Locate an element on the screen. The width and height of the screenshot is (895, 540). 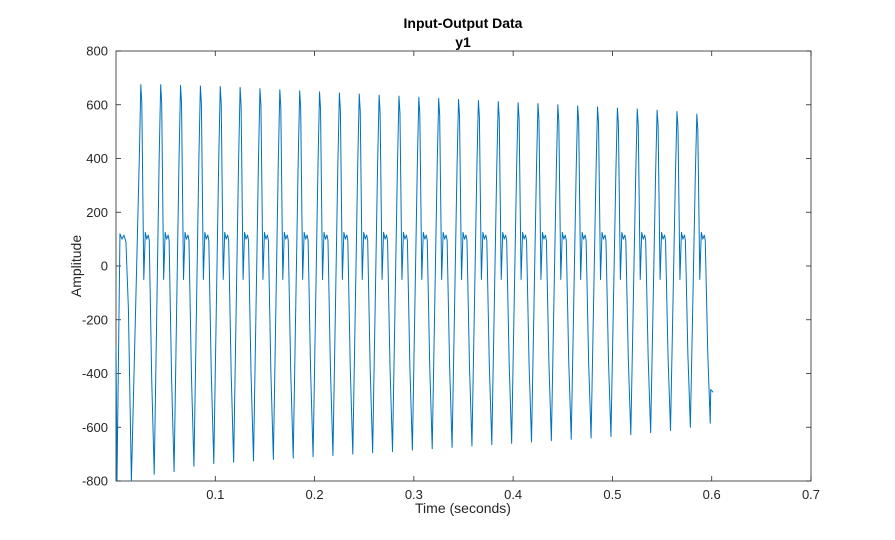
chart-subtitle: y1 is located at coordinates (463, 42).